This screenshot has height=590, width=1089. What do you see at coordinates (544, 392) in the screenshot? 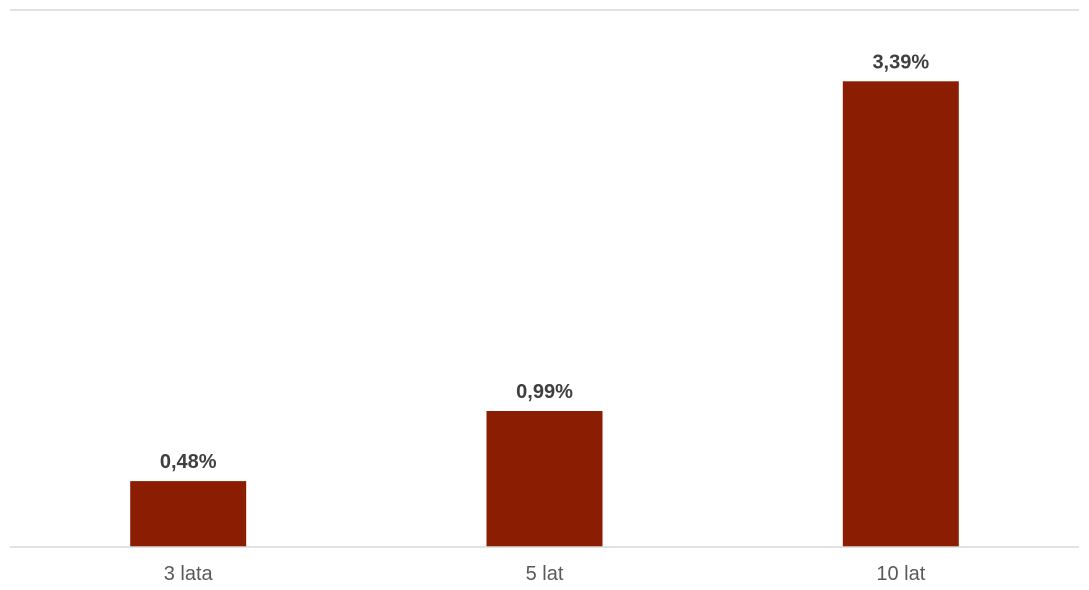
I see `data-label-2: 0,99%` at bounding box center [544, 392].